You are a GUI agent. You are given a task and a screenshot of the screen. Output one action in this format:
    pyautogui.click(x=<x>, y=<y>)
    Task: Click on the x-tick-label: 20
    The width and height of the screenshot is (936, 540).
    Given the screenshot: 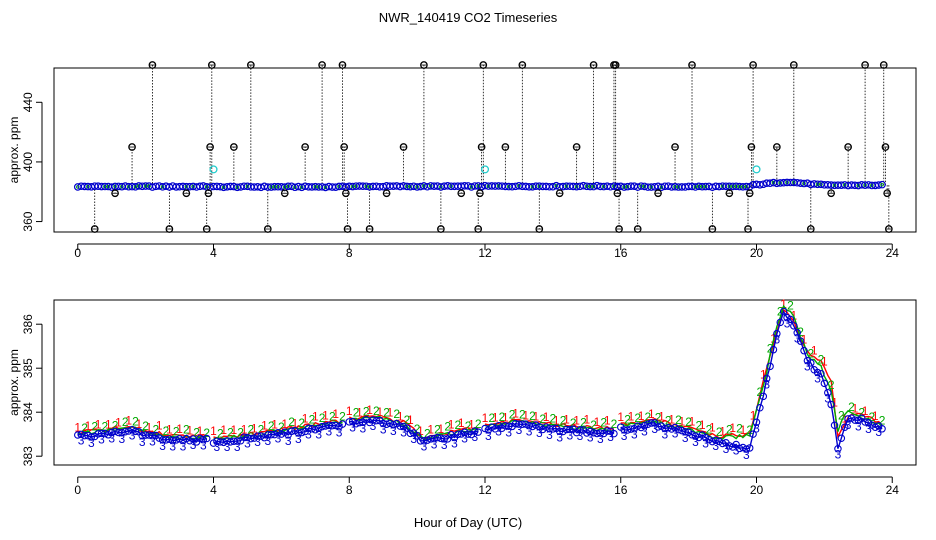 What is the action you would take?
    pyautogui.click(x=757, y=253)
    